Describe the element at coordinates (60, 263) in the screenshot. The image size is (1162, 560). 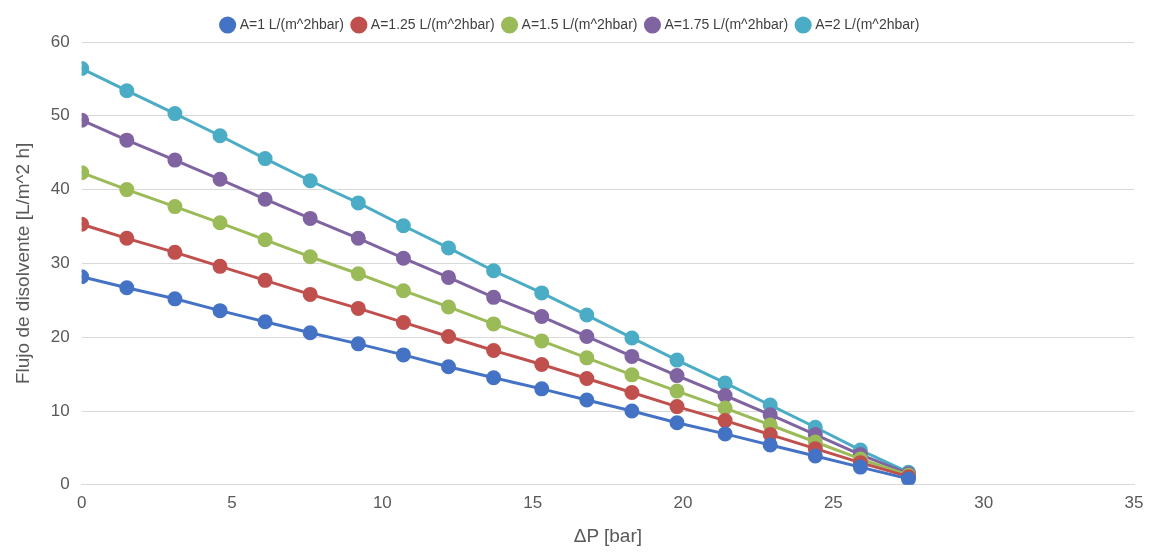
I see `y-tick-label: 30` at that location.